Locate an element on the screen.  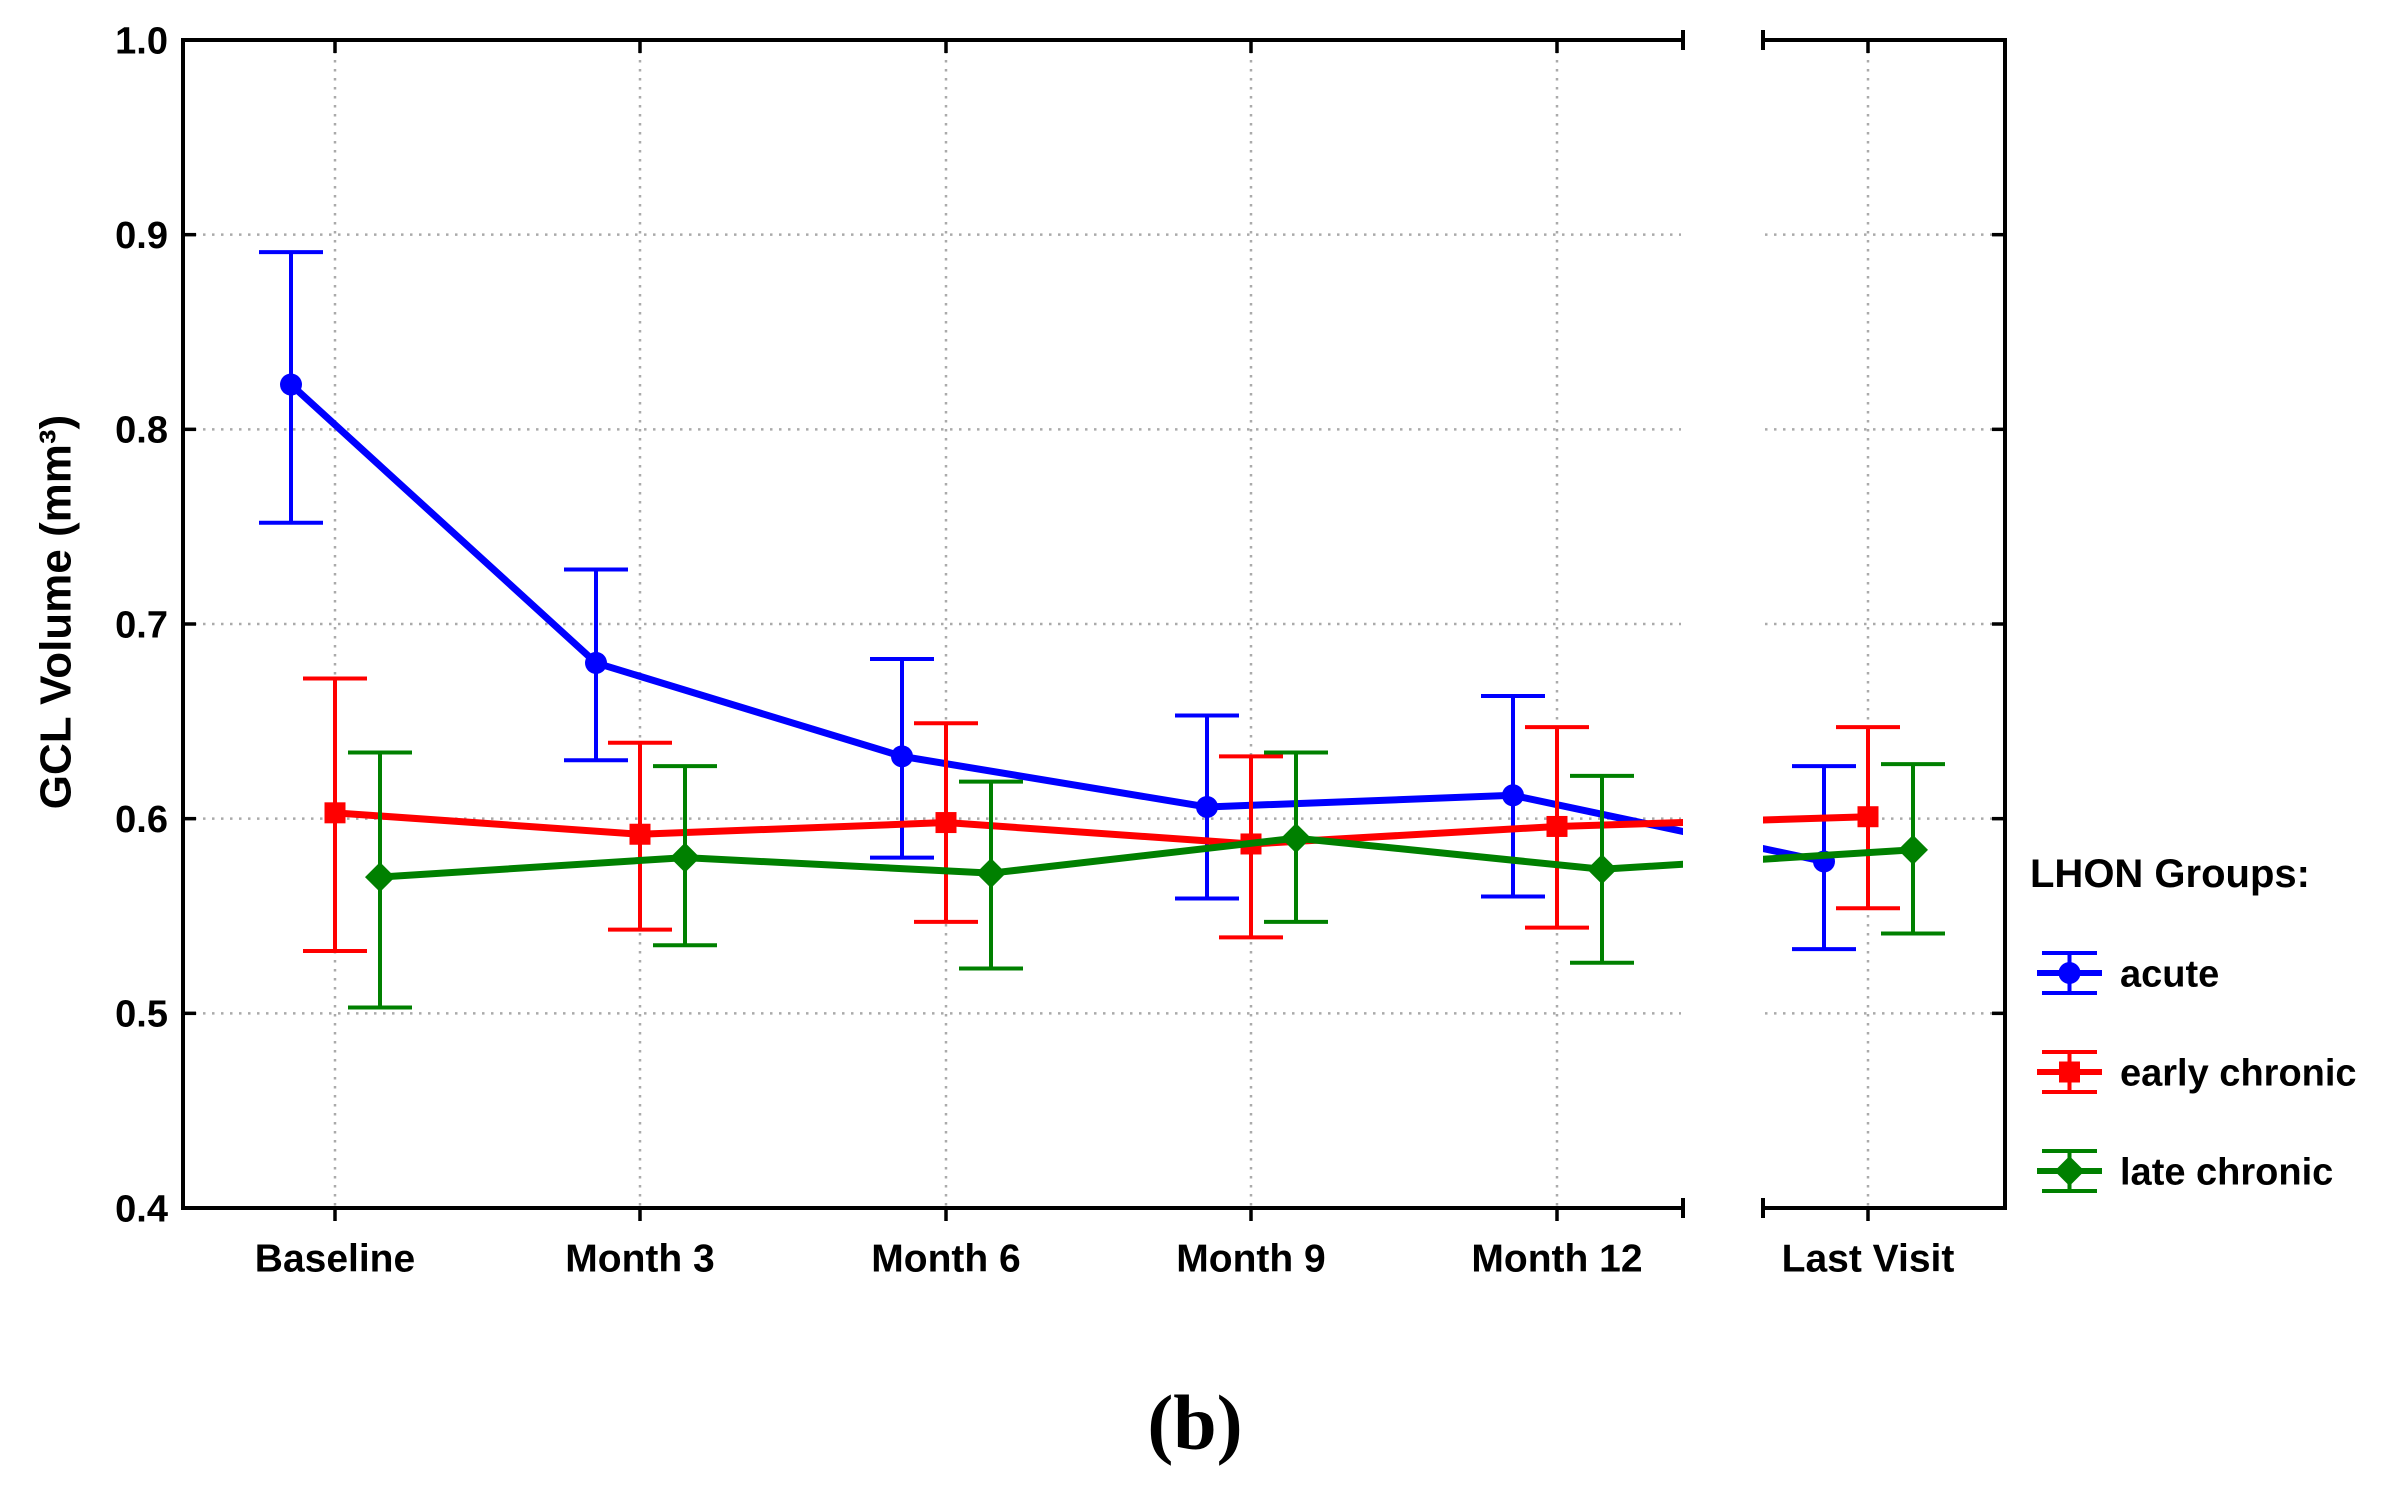
y-axis-title: GCL Volume (mm³) is located at coordinates (55, 612).